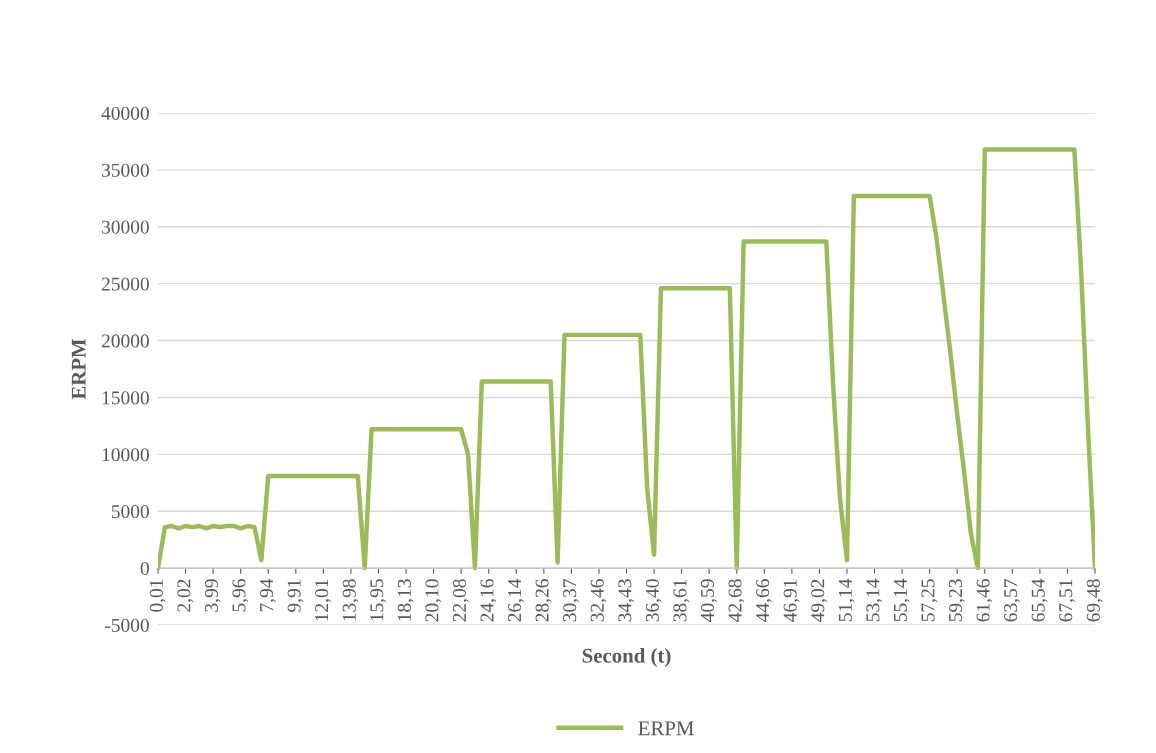 The width and height of the screenshot is (1156, 753). Describe the element at coordinates (846, 600) in the screenshot. I see `x-tick-label: 51,14` at that location.